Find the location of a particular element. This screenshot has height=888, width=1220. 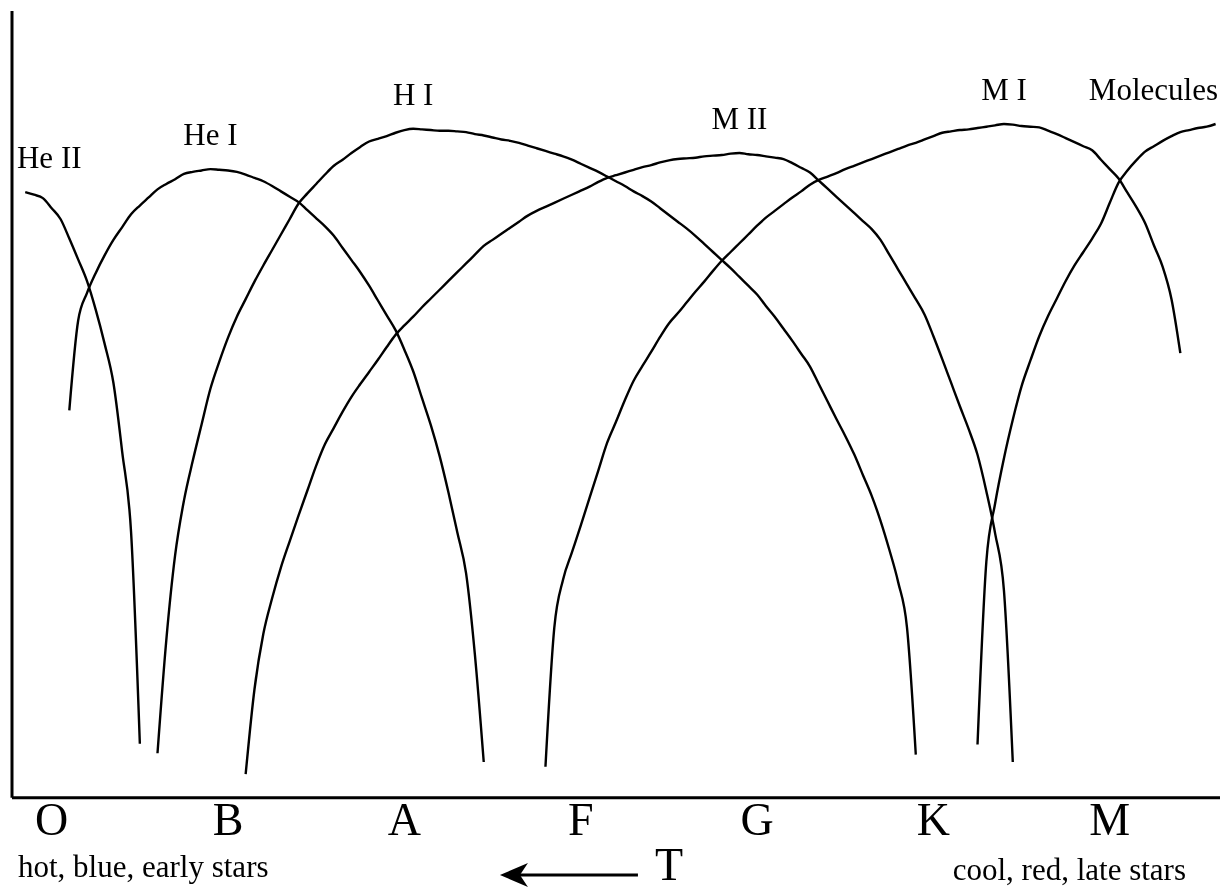

x-tick-label: M is located at coordinates (1110, 819).